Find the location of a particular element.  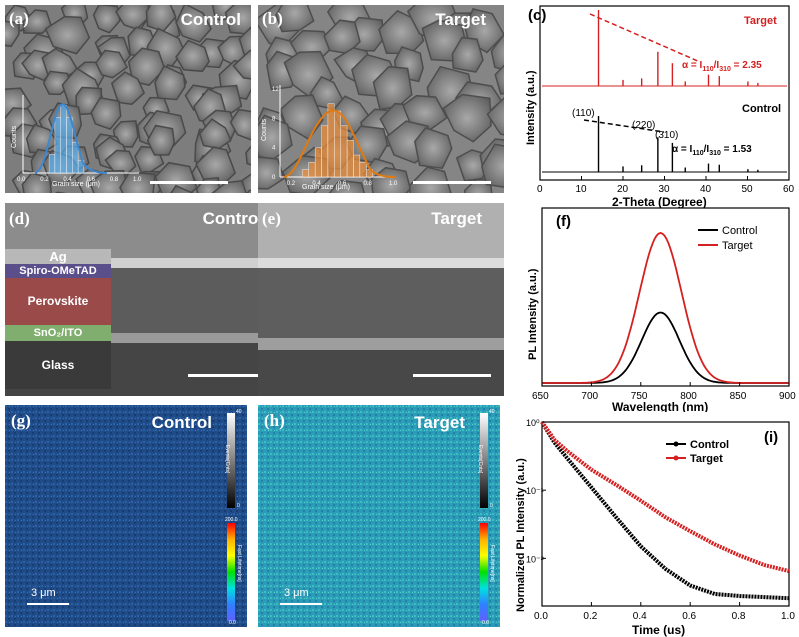

layer-sno2-ito: SnO₂/ITO is located at coordinates (58, 333).